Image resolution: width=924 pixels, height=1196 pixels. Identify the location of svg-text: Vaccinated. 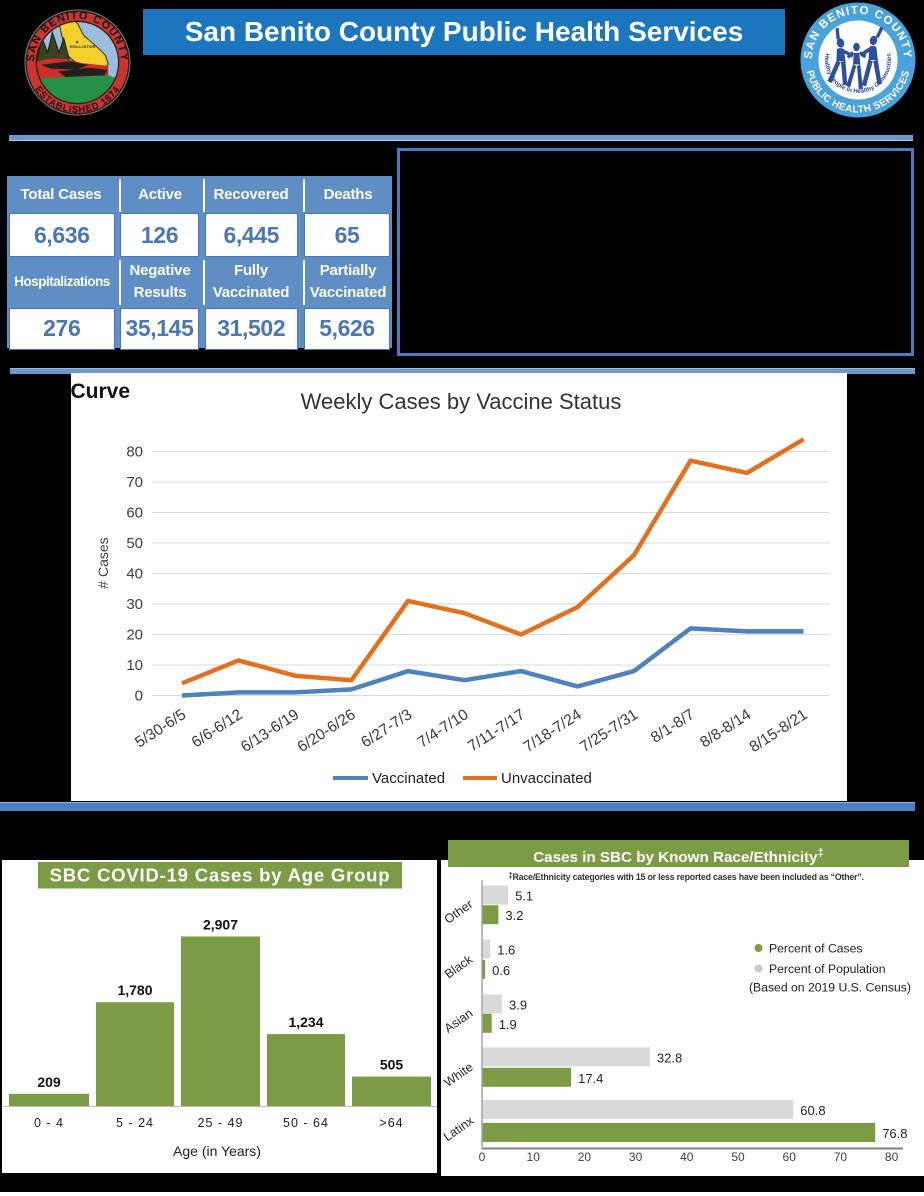
(408, 778).